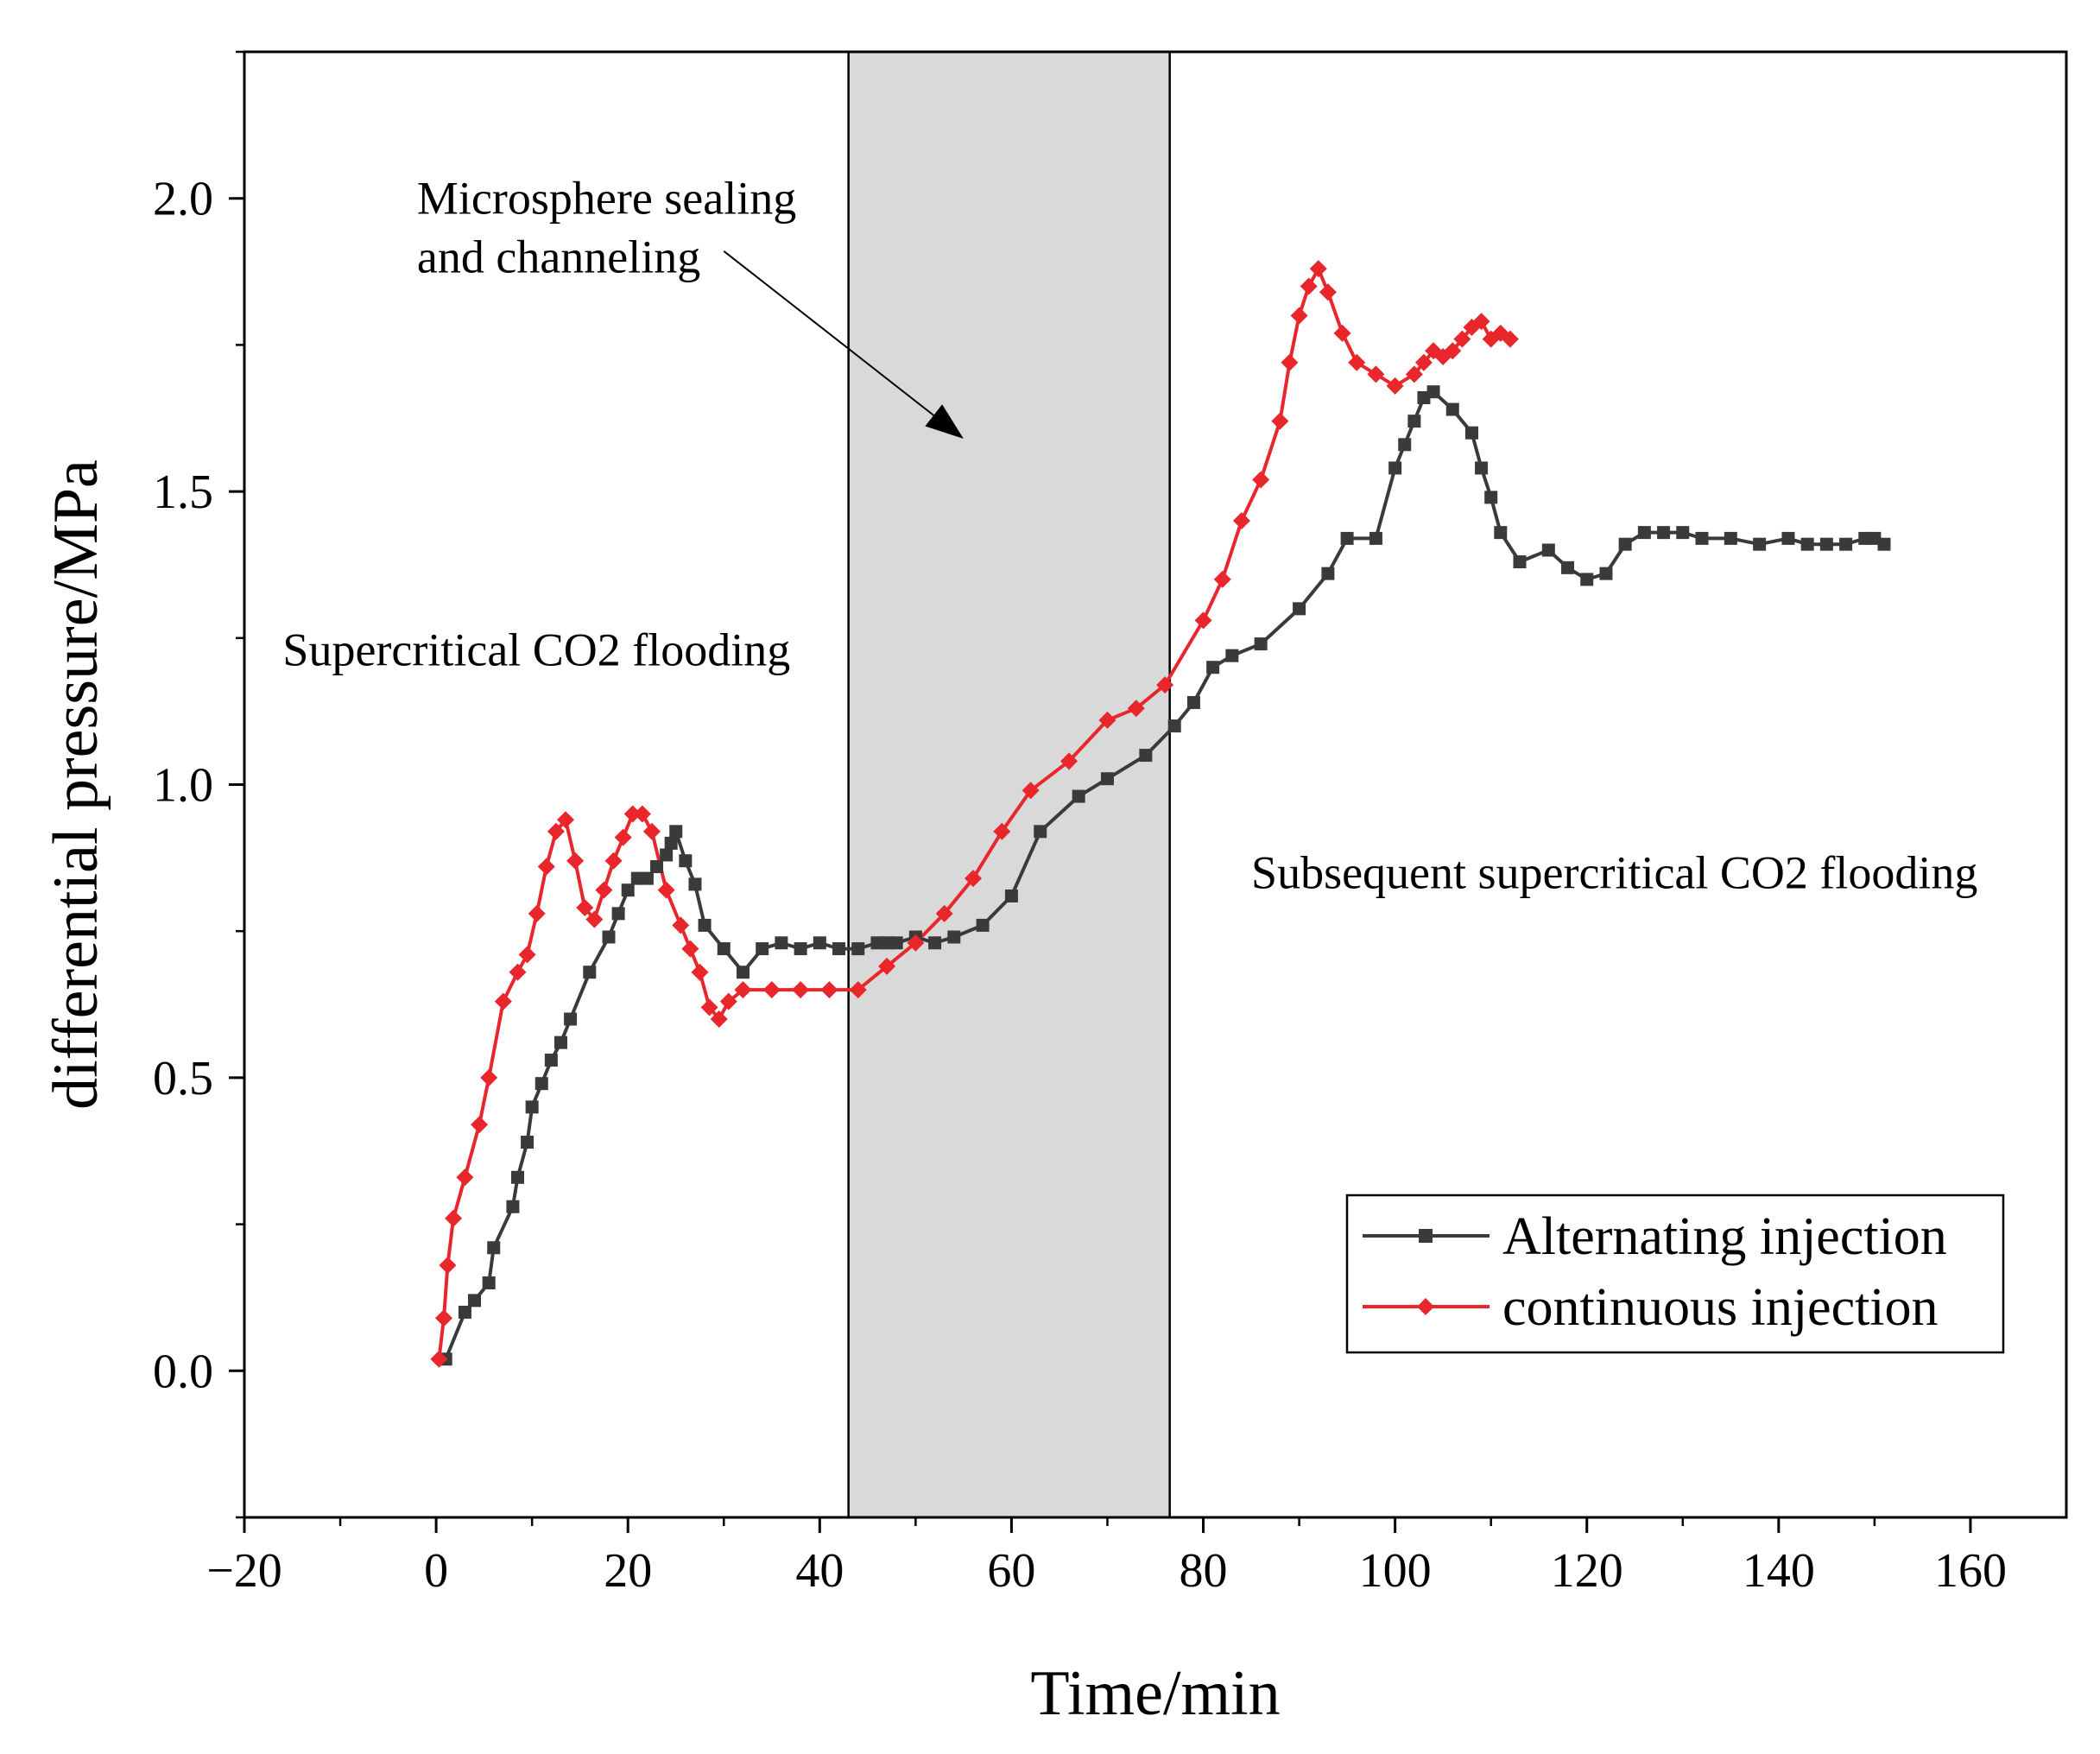 Image resolution: width=2100 pixels, height=1754 pixels. I want to click on y-tick-label: 0.5, so click(183, 1078).